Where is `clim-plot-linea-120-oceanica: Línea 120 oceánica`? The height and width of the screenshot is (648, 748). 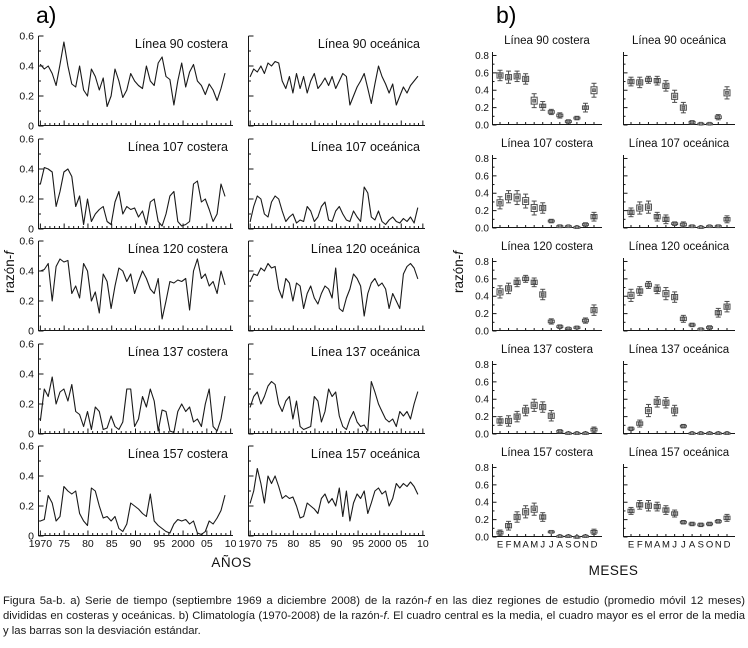 clim-plot-linea-120-oceanica: Línea 120 oceánica is located at coordinates (679, 286).